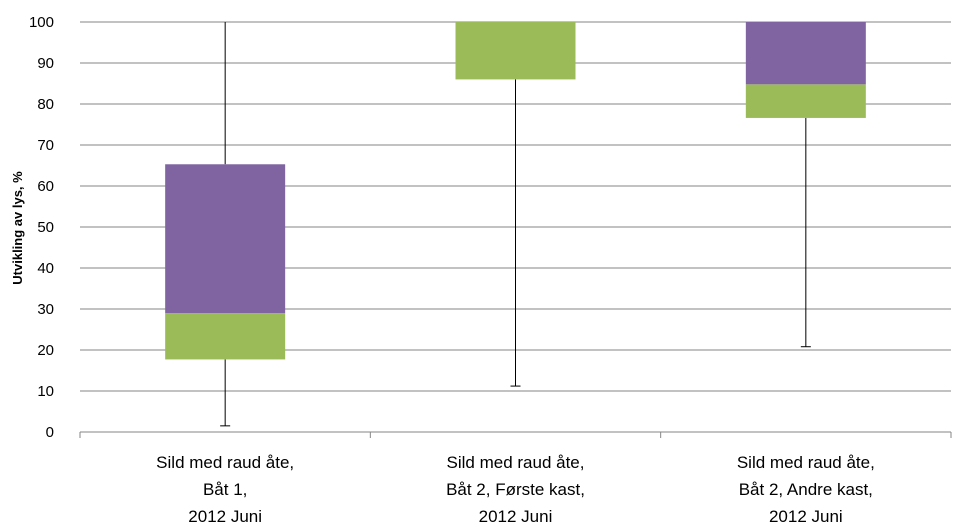 The height and width of the screenshot is (527, 979). I want to click on y-tick-label: 20, so click(45, 350).